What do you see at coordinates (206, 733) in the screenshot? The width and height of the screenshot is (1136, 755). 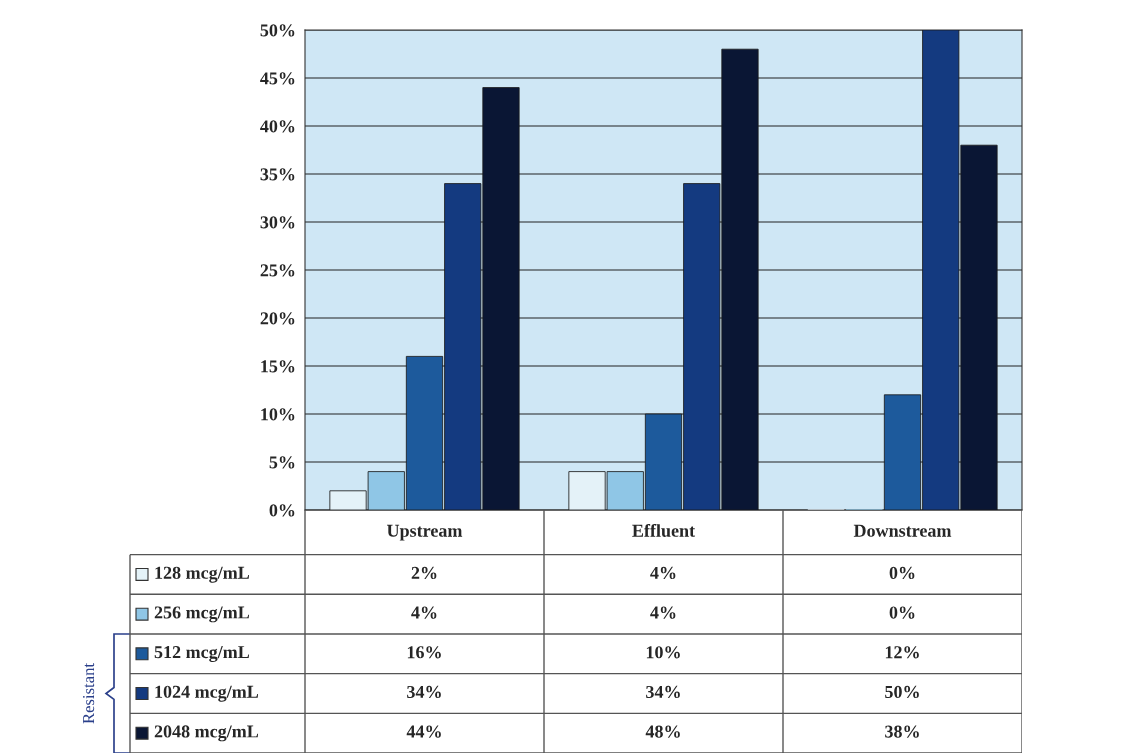 I see `legend-label: 2048 mcg/mL` at bounding box center [206, 733].